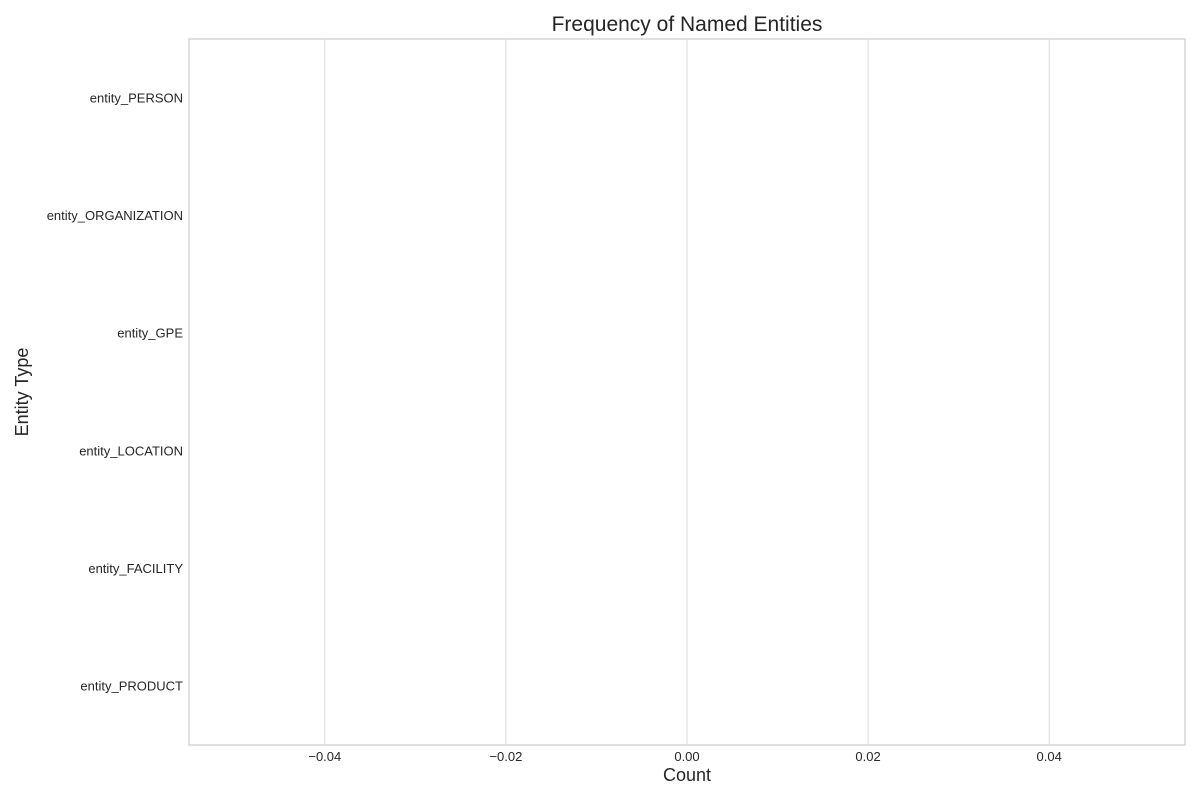  Describe the element at coordinates (131, 686) in the screenshot. I see `y-tick-label: entity_PRODUCT` at that location.